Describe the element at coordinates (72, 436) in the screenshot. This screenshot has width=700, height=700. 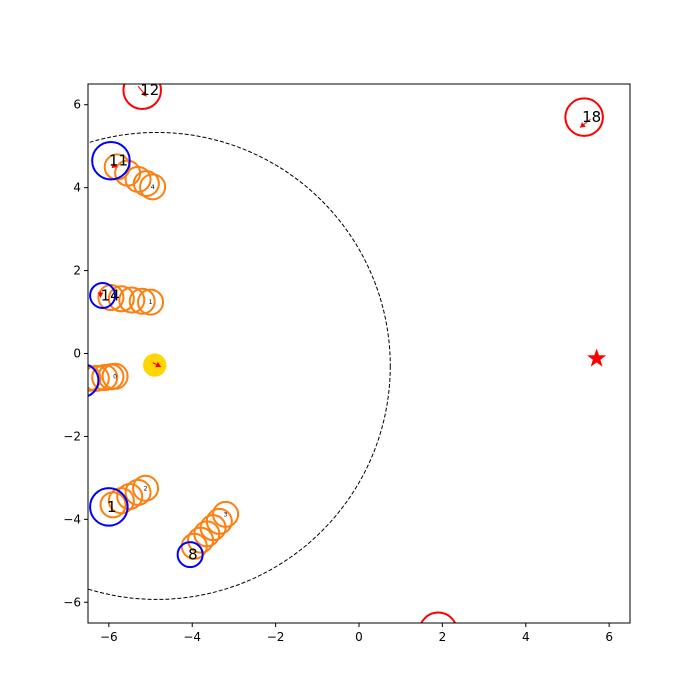
I see `y-tick-label-2: −2` at that location.